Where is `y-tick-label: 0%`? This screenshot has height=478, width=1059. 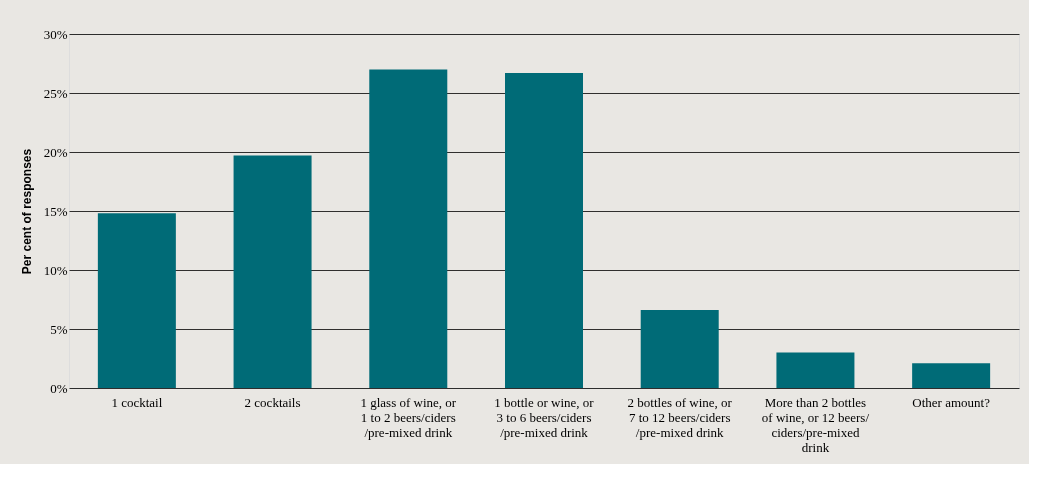 y-tick-label: 0% is located at coordinates (59, 388).